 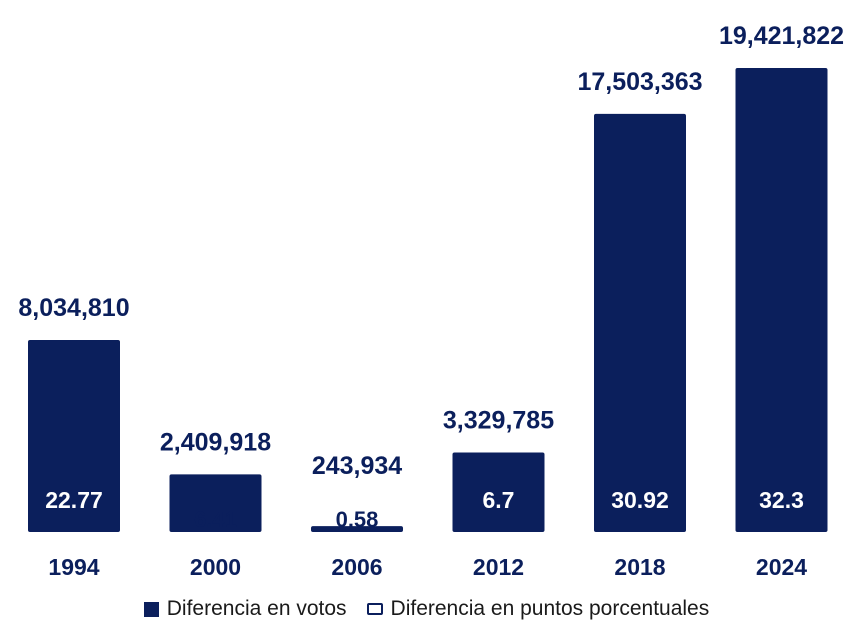 What do you see at coordinates (781, 500) in the screenshot?
I see `value-label-points-2024: 32.3` at bounding box center [781, 500].